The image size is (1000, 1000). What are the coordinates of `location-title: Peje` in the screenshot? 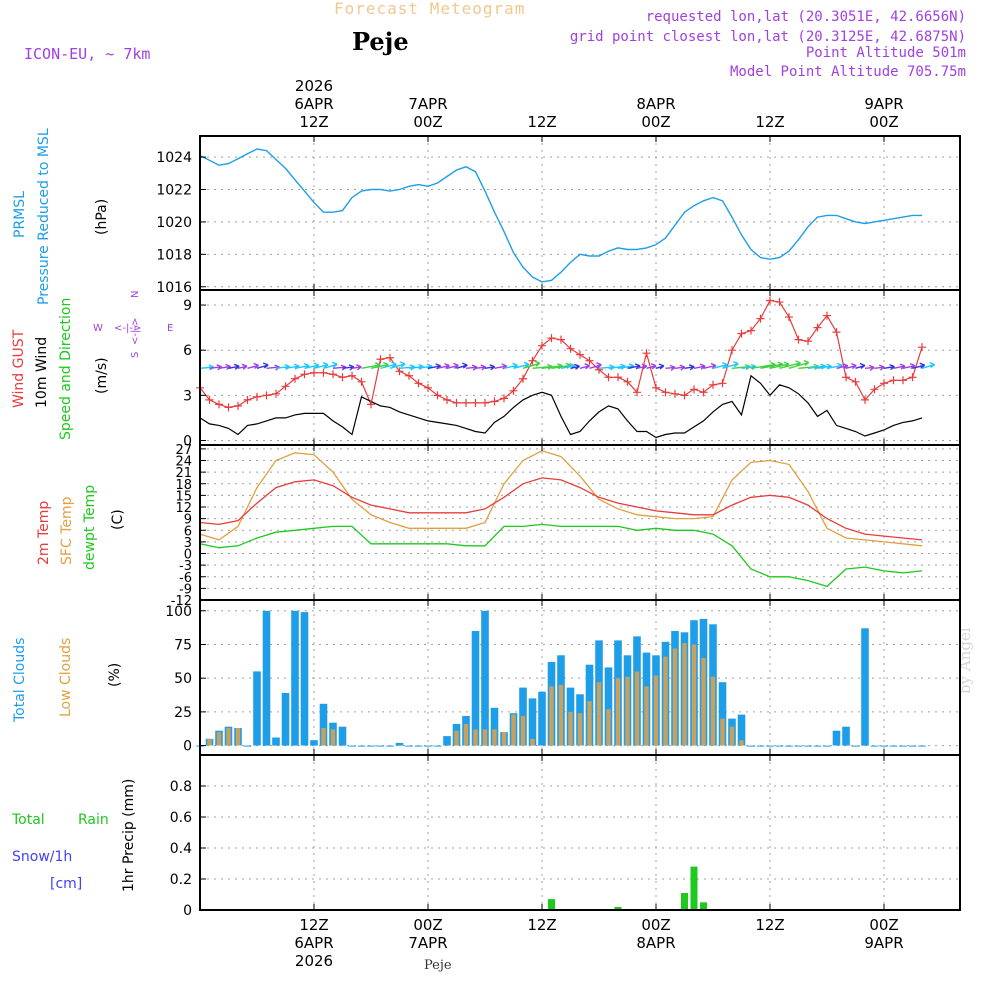 It's located at (380, 41).